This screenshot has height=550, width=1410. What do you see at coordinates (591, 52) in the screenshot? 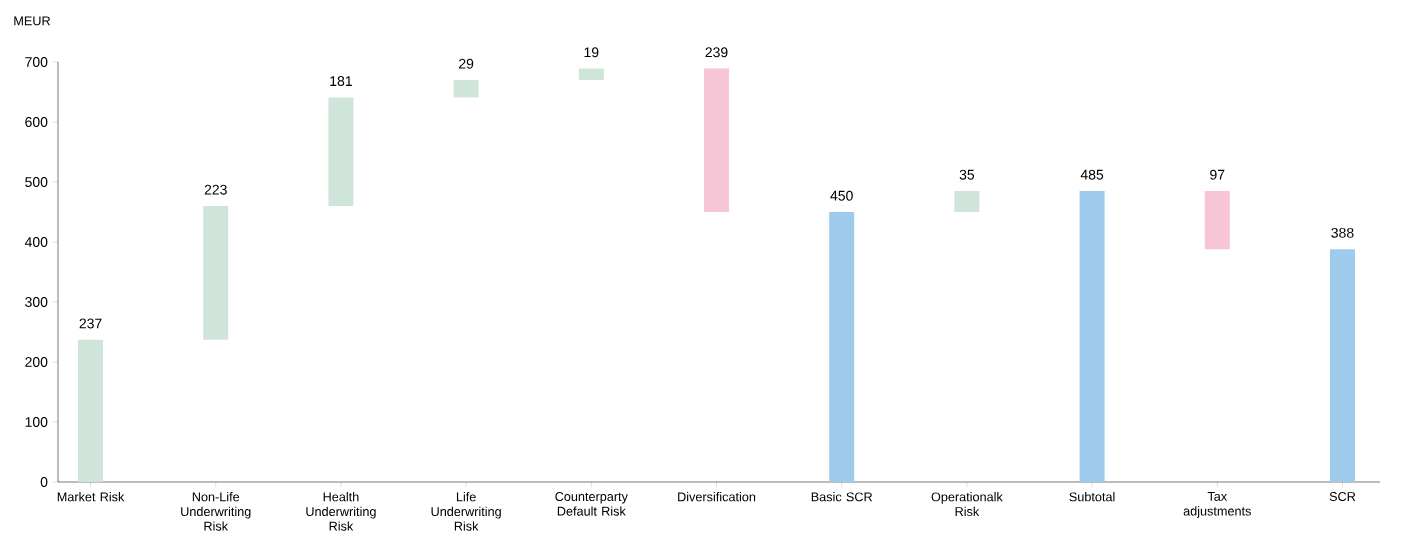
I see `data-label: 19` at bounding box center [591, 52].